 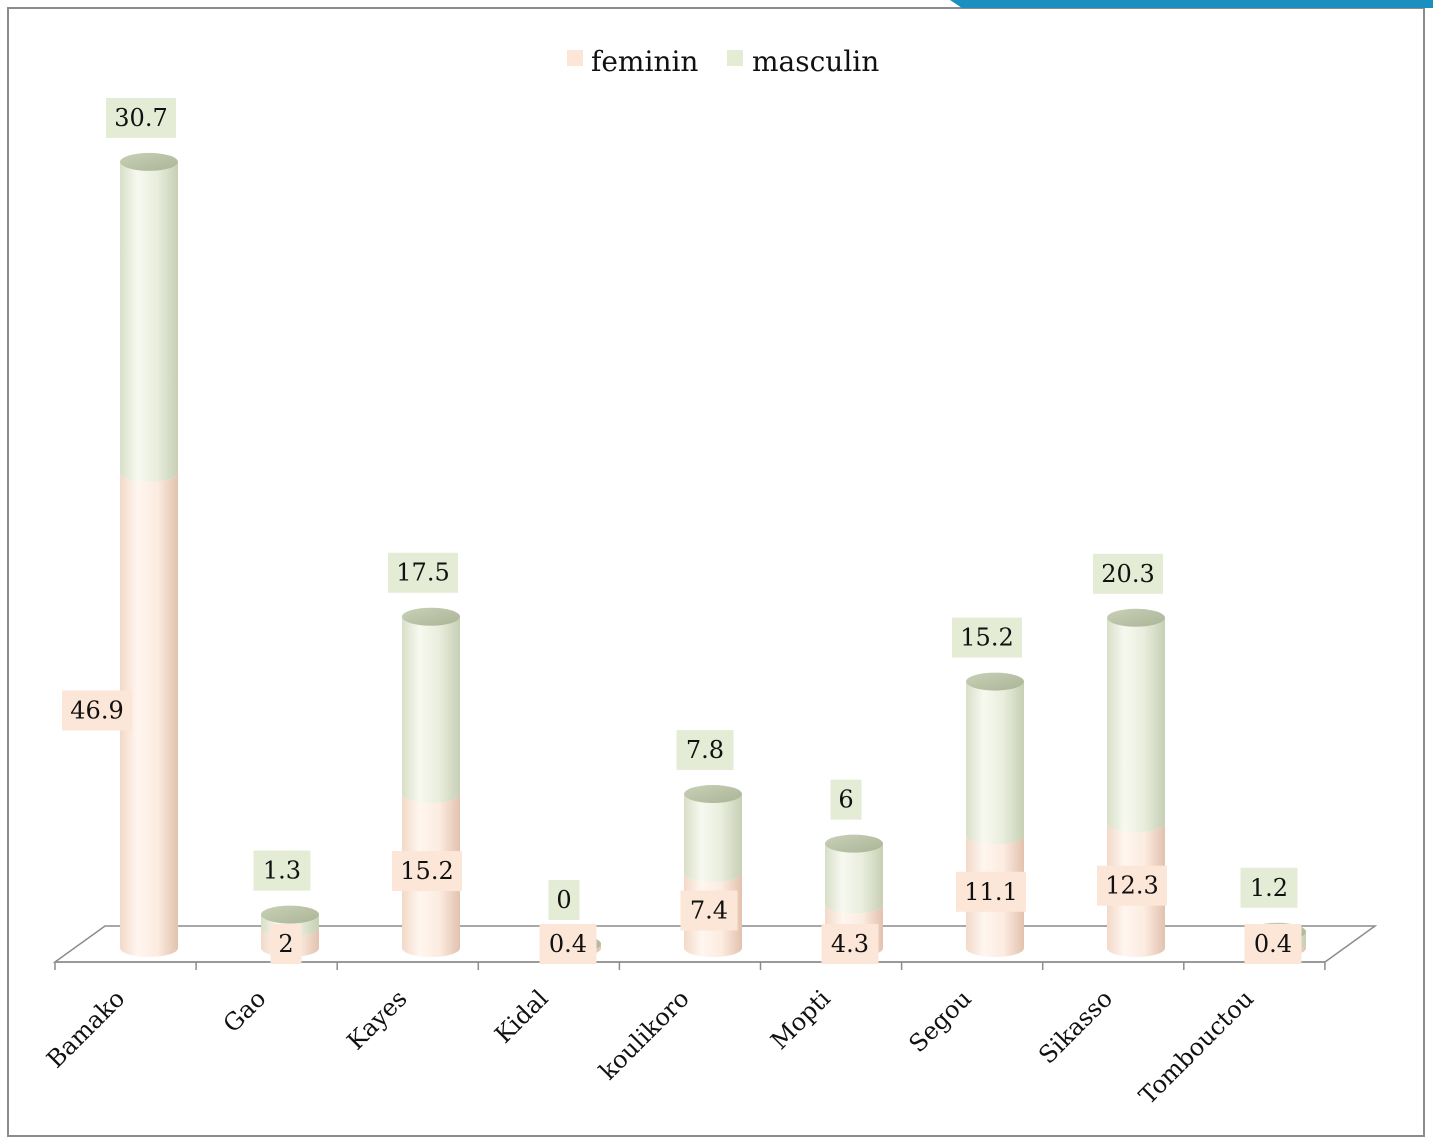 I want to click on data-label-feminin-bamako: 46.9, so click(x=97, y=710).